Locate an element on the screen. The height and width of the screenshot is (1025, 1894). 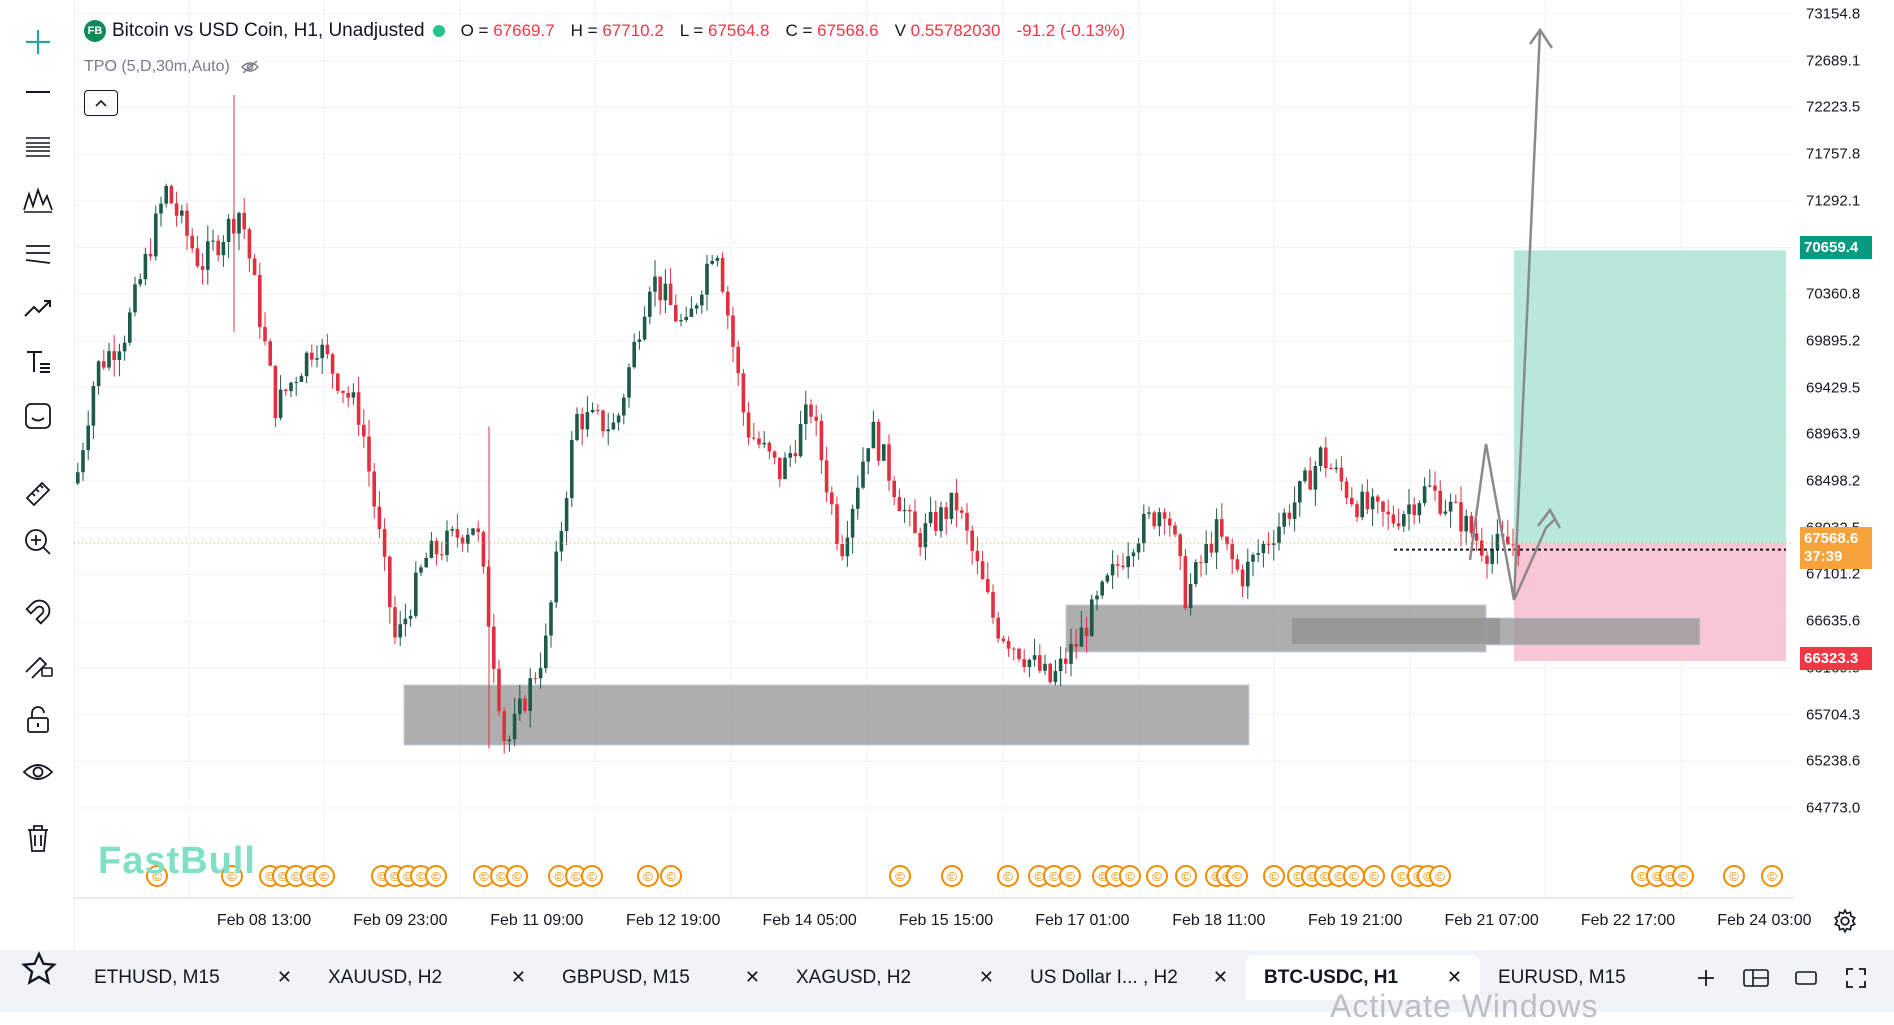
tab-btc-usdc-h1: BTC-USDC, H1 ✕ is located at coordinates (1363, 977).